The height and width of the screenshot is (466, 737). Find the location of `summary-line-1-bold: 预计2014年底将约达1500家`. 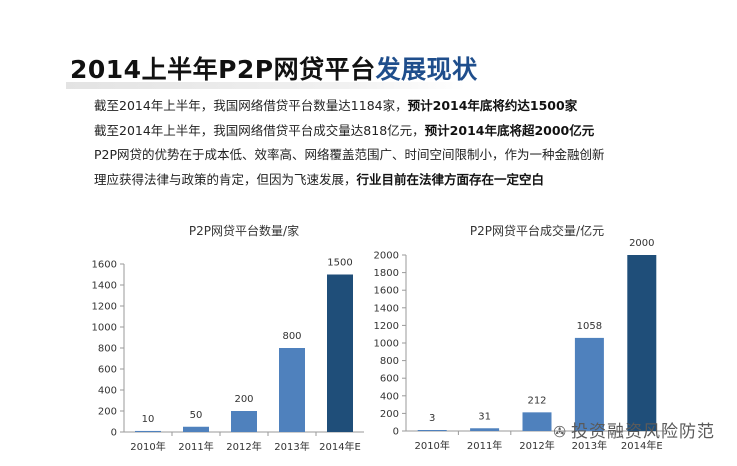

summary-line-1-bold: 预计2014年底将约达1500家 is located at coordinates (492, 105).